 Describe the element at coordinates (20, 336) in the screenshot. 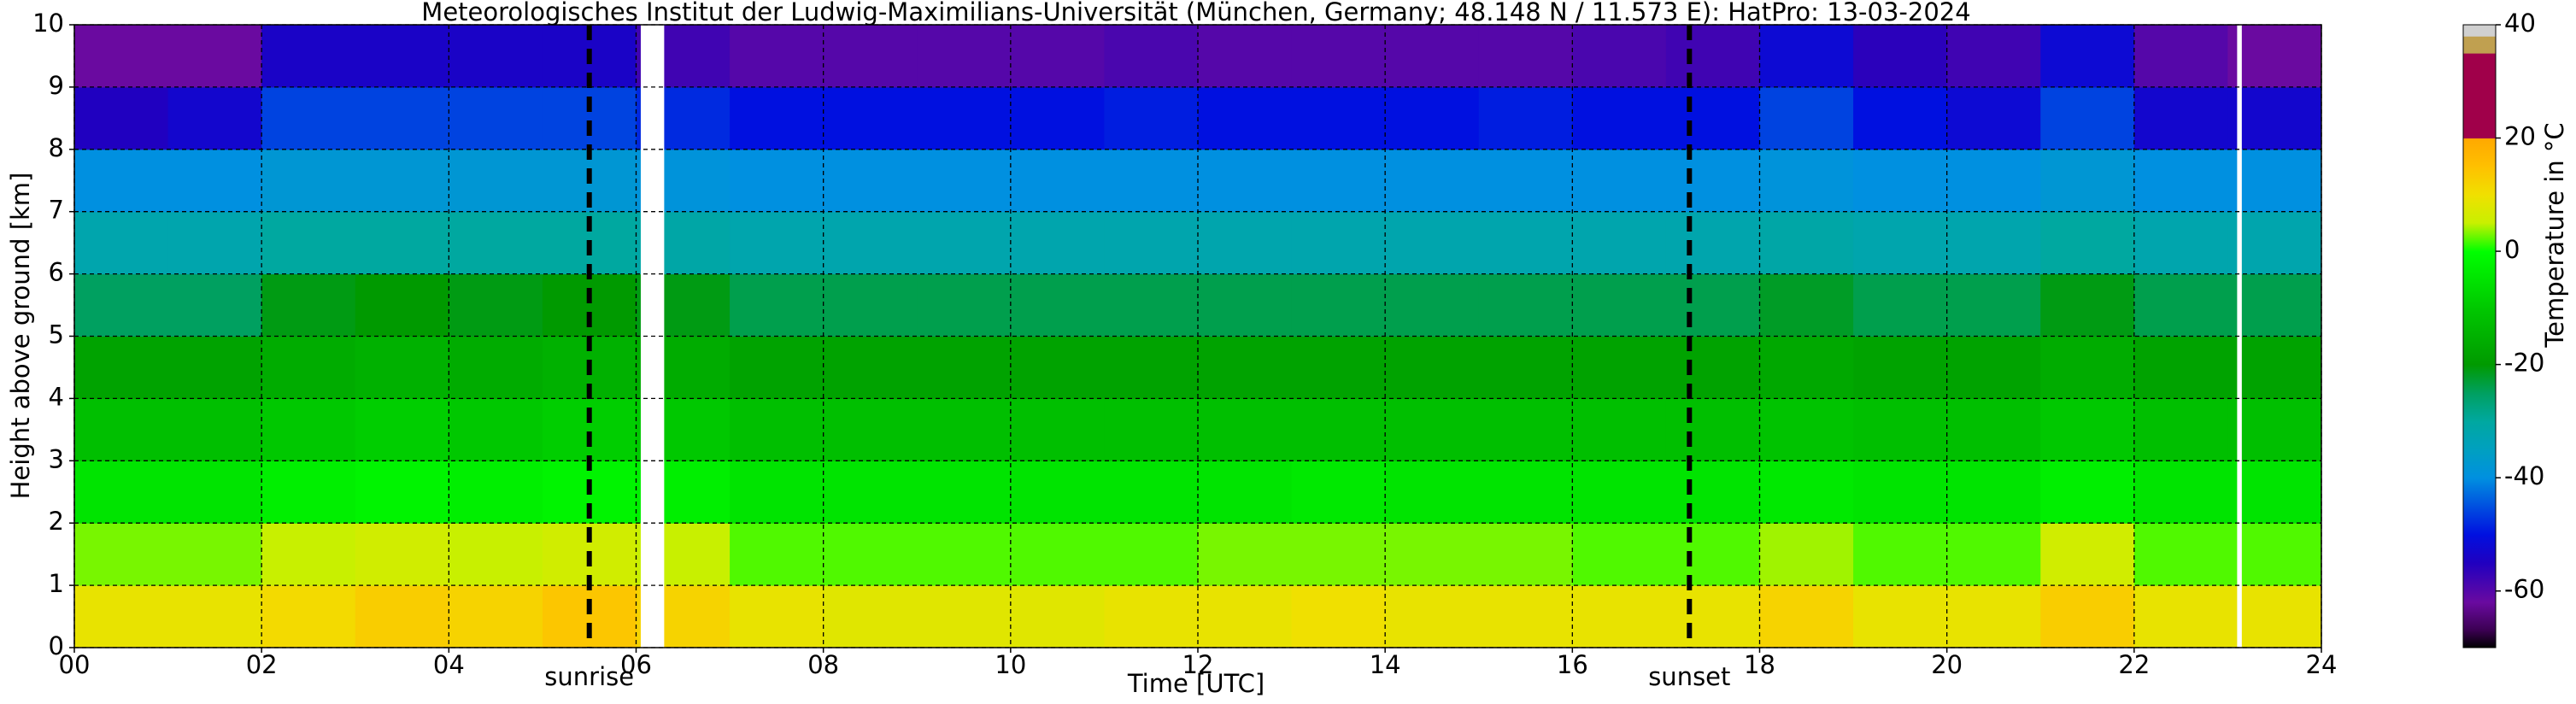

I see `y-axis-label: Height above ground [km]` at that location.